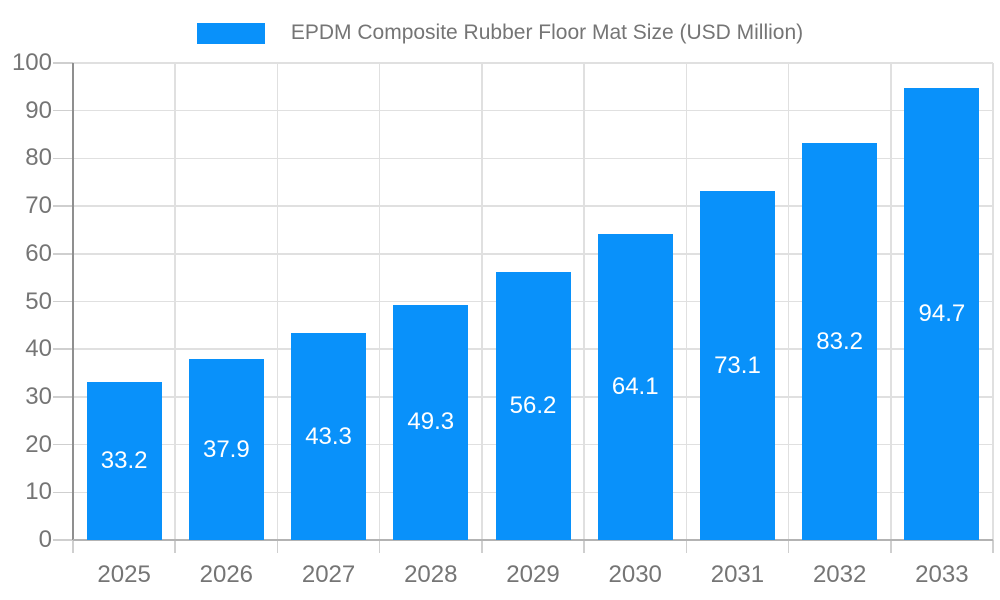 This screenshot has width=1000, height=600. I want to click on bar-2029, so click(533, 405).